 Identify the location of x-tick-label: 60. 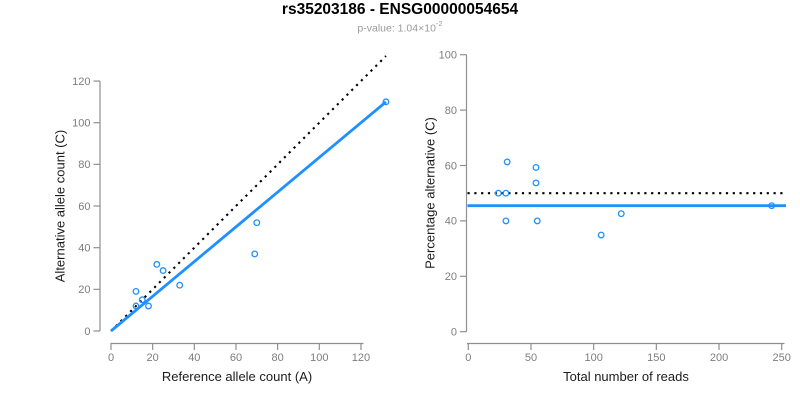
(236, 358).